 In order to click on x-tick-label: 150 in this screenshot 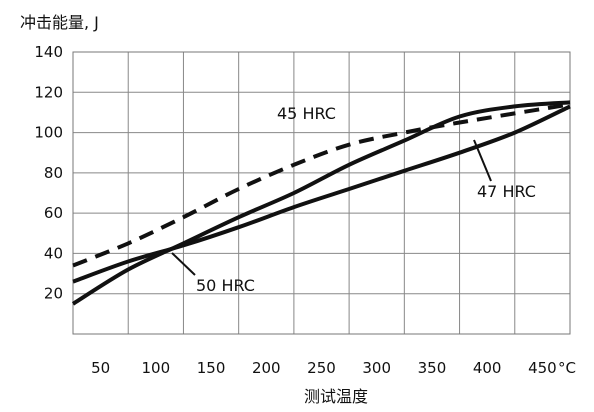, I will do `click(211, 368)`.